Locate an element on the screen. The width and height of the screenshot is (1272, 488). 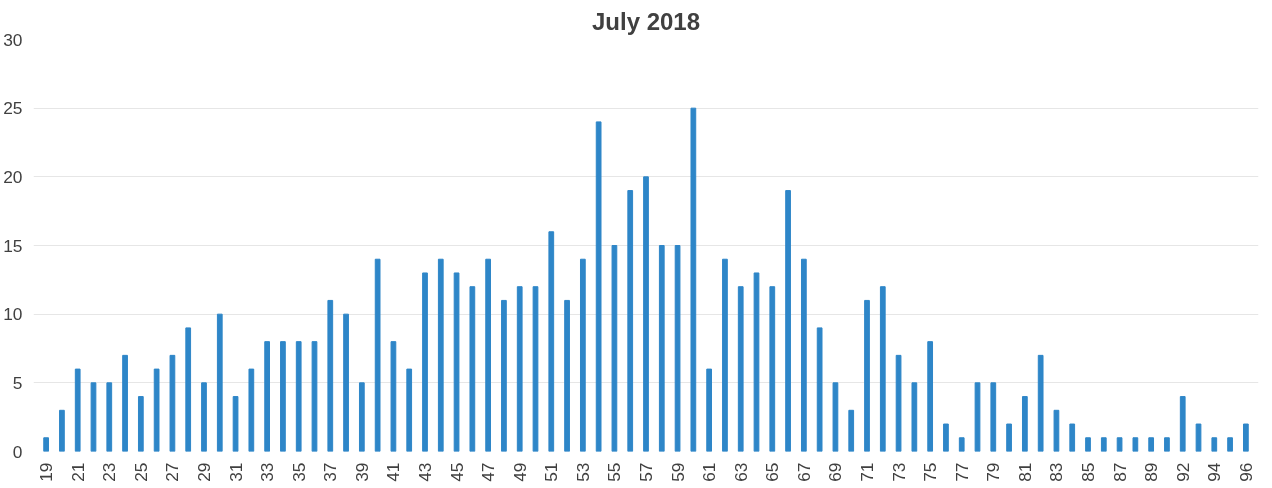
x-tick-label: 39 is located at coordinates (361, 472).